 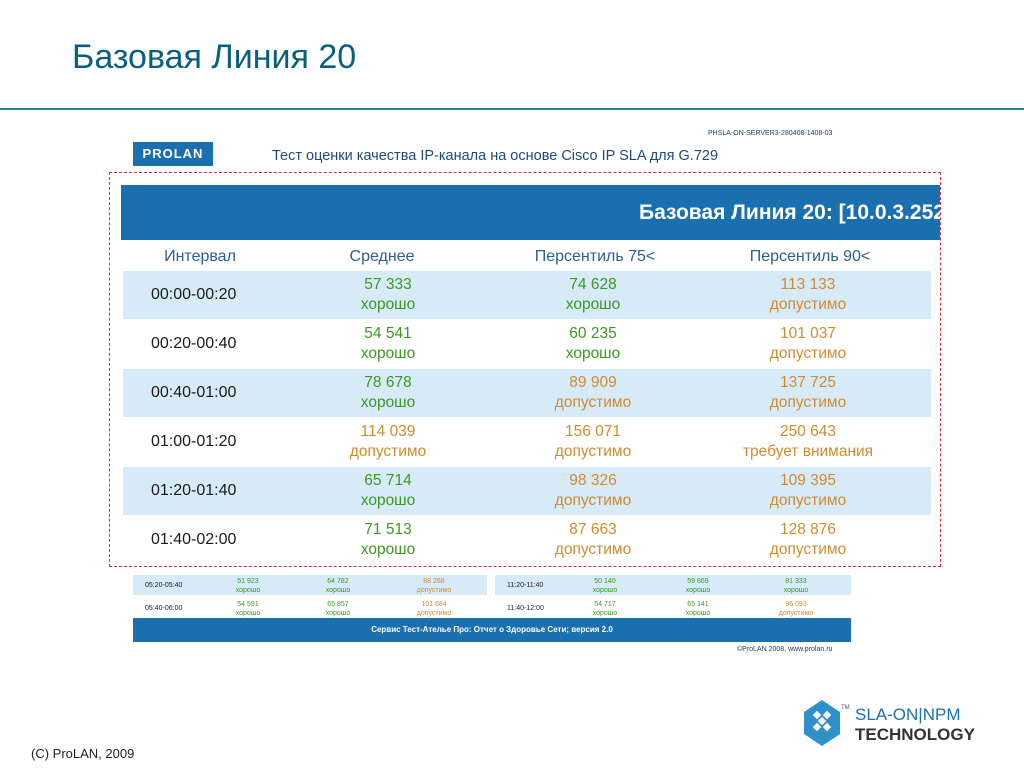 I want to click on interval-cell: 00:00-00:20, so click(x=194, y=294).